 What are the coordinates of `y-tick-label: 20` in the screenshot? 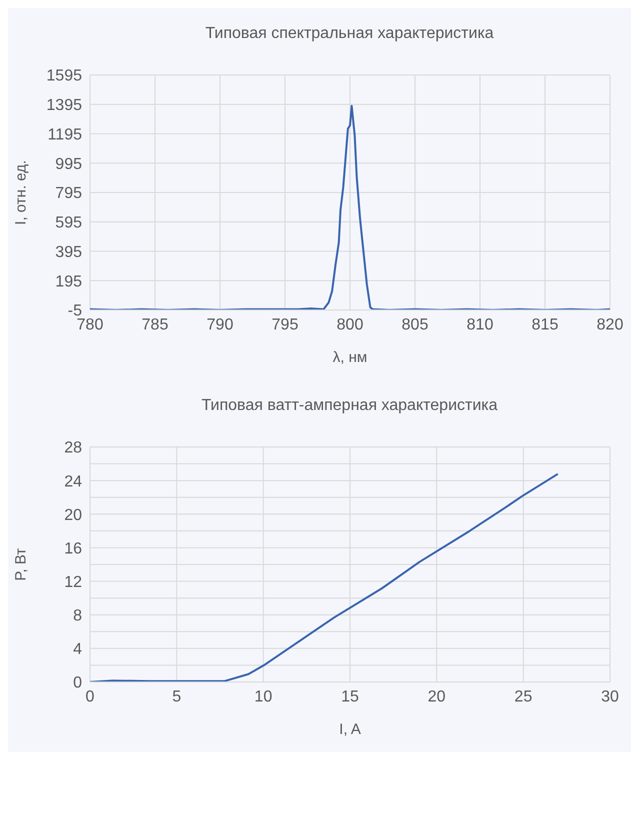 It's located at (73, 515).